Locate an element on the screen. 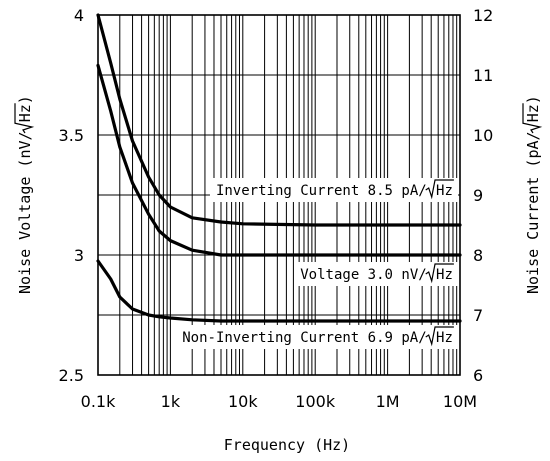 This screenshot has width=550, height=461. left-y-tick-label: 3 is located at coordinates (79, 255).